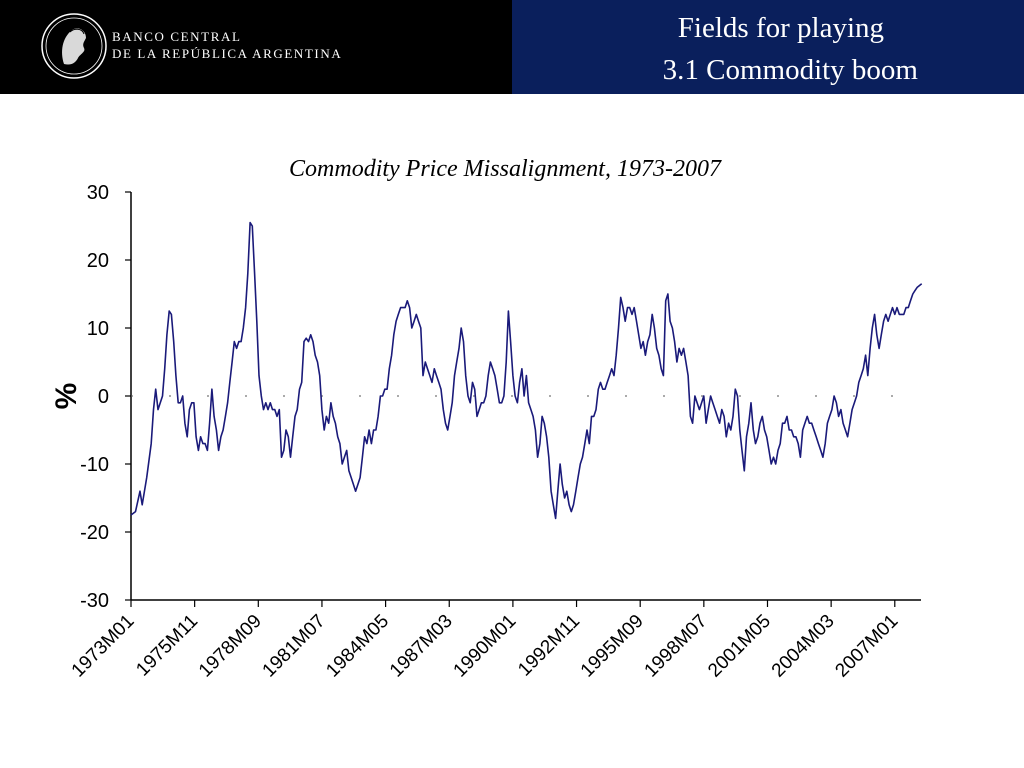 The height and width of the screenshot is (768, 1024). What do you see at coordinates (74, 46) in the screenshot?
I see `bank-seal-icon` at bounding box center [74, 46].